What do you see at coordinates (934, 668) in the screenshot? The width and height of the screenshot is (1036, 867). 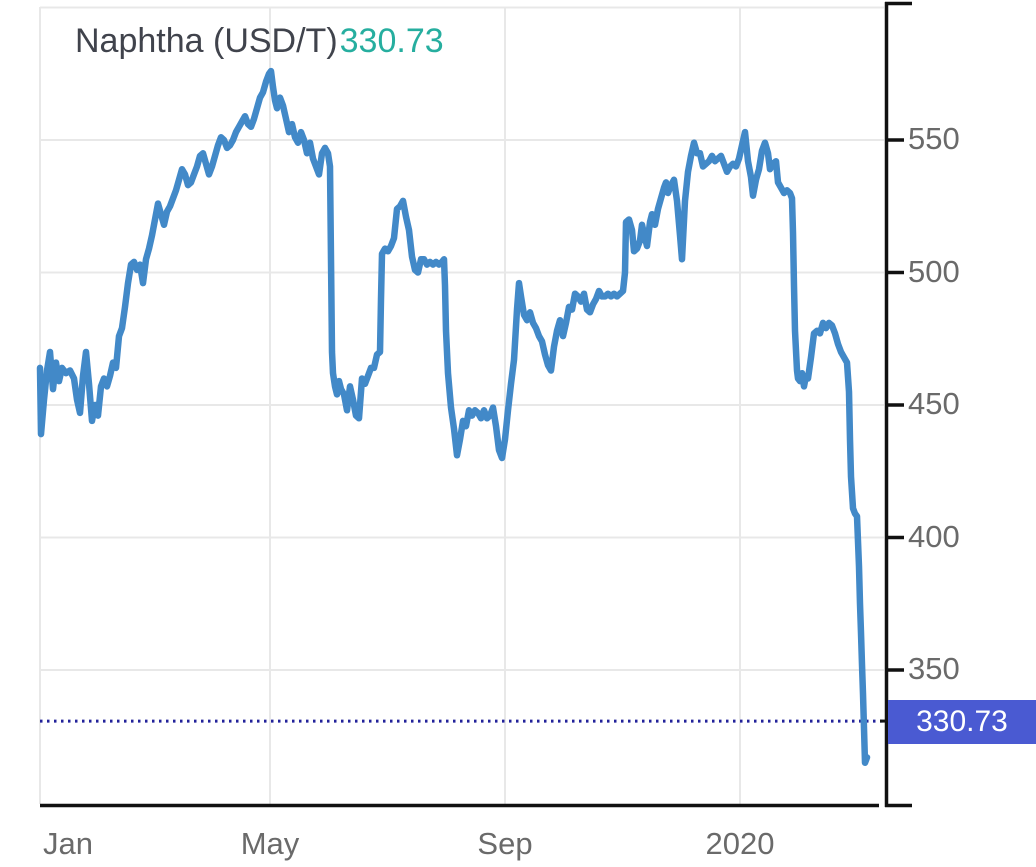 I see `y-axis-tick-label: 350` at bounding box center [934, 668].